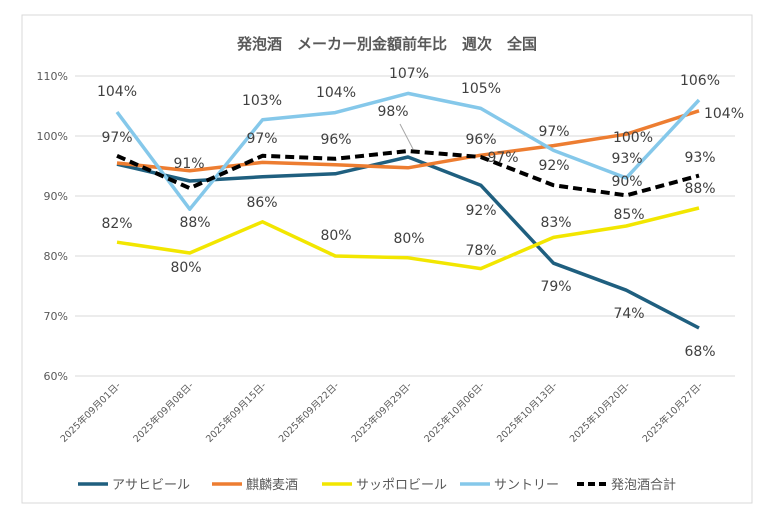 This screenshot has width=776, height=527. Describe the element at coordinates (272, 485) in the screenshot. I see `legend-label: 麒麟麦酒` at that location.